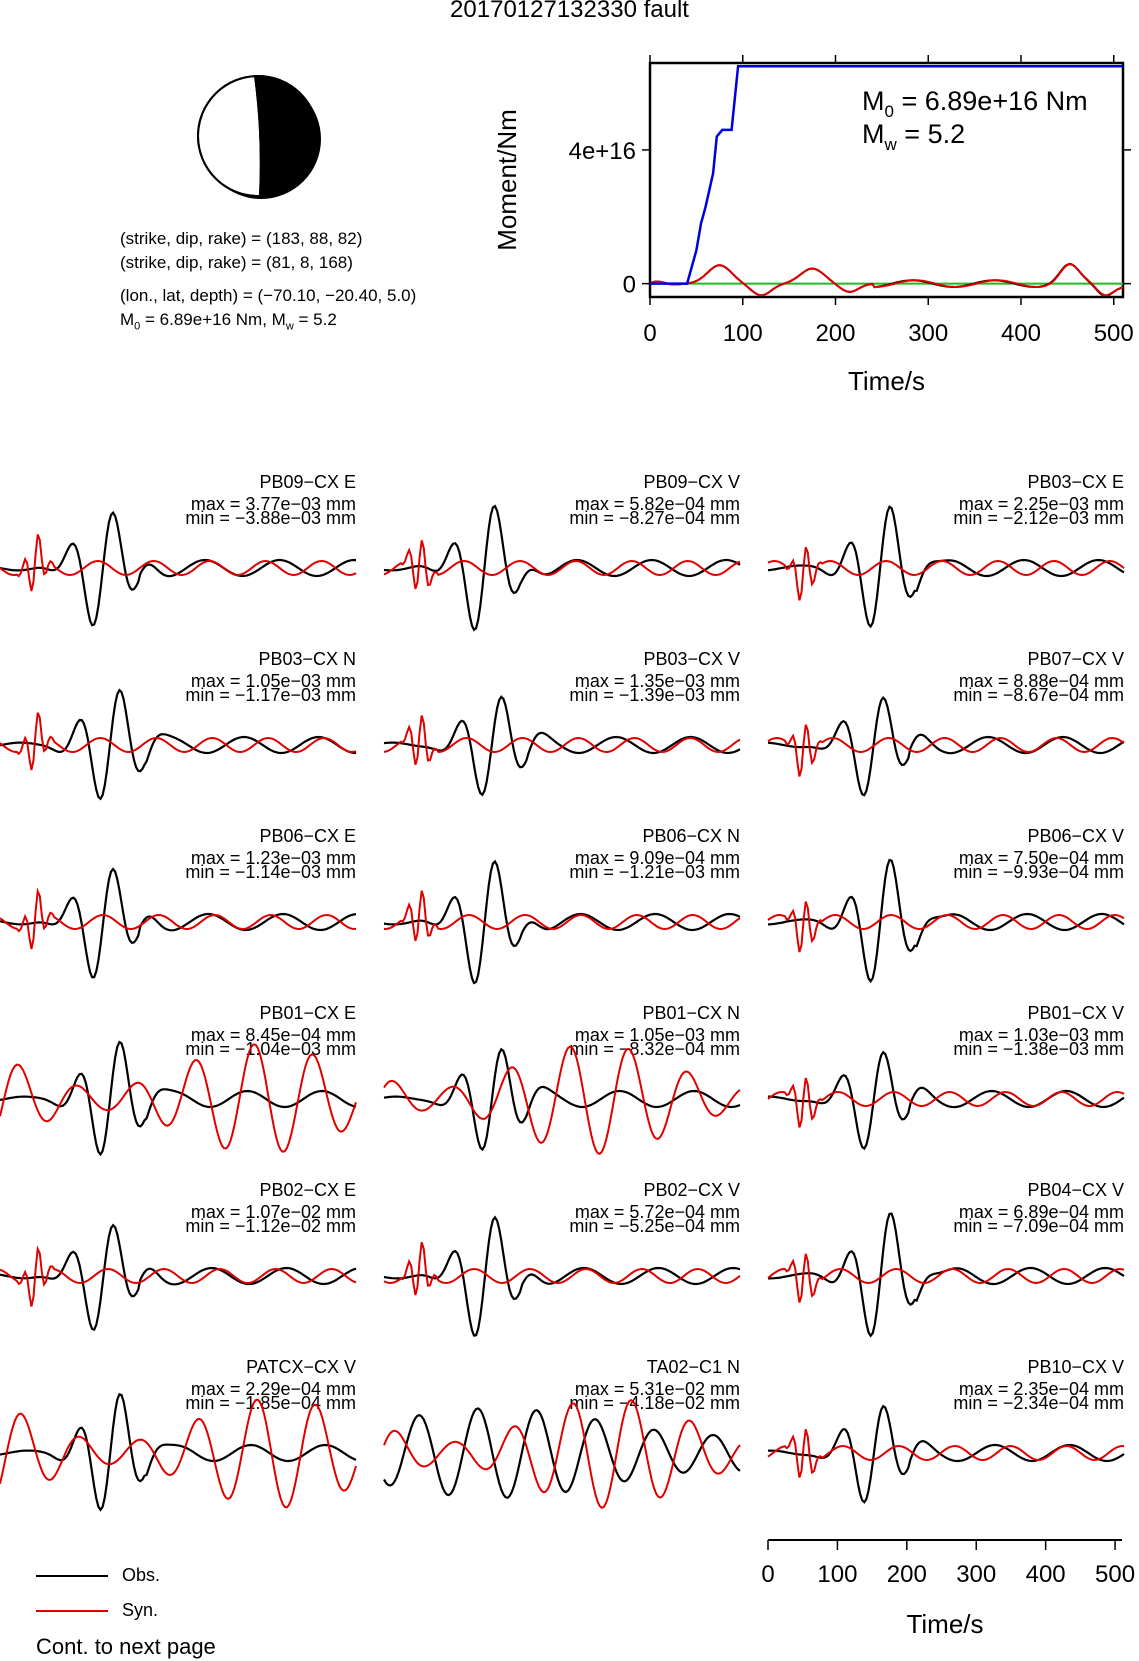 The width and height of the screenshot is (1139, 1661). What do you see at coordinates (1075, 659) in the screenshot?
I see `station-label: PB07−CX V` at bounding box center [1075, 659].